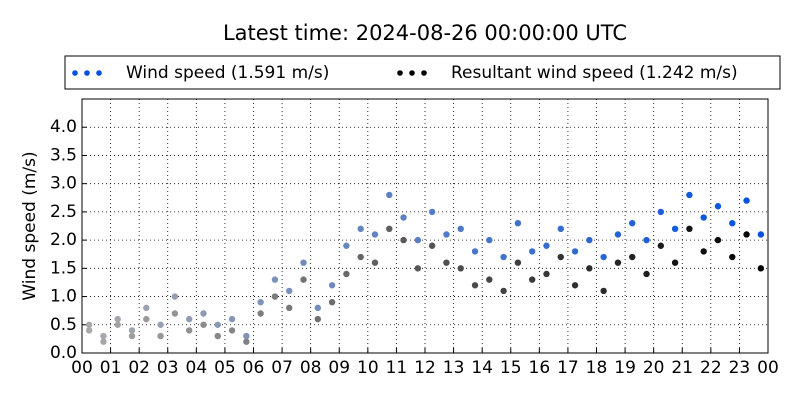 The height and width of the screenshot is (400, 800). What do you see at coordinates (368, 368) in the screenshot?
I see `x-tick-label: 10` at bounding box center [368, 368].